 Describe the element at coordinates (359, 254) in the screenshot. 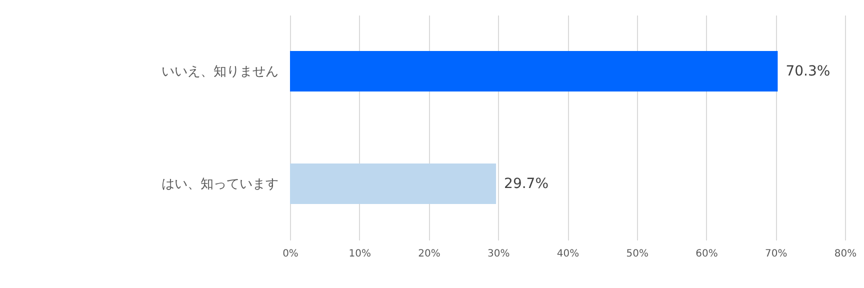

I see `x-tick-label: 10%` at that location.